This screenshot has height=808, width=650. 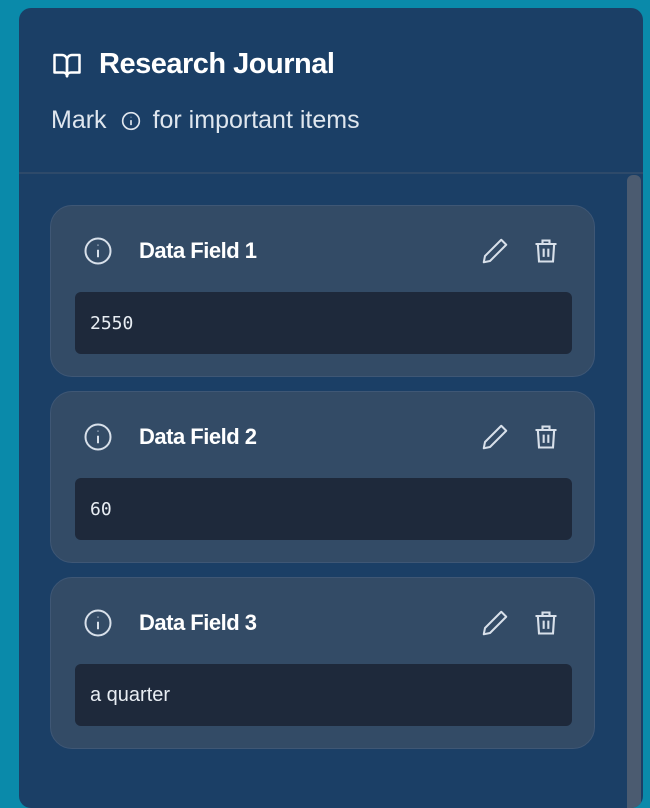 I want to click on subtitle-after: for important items, so click(x=256, y=120).